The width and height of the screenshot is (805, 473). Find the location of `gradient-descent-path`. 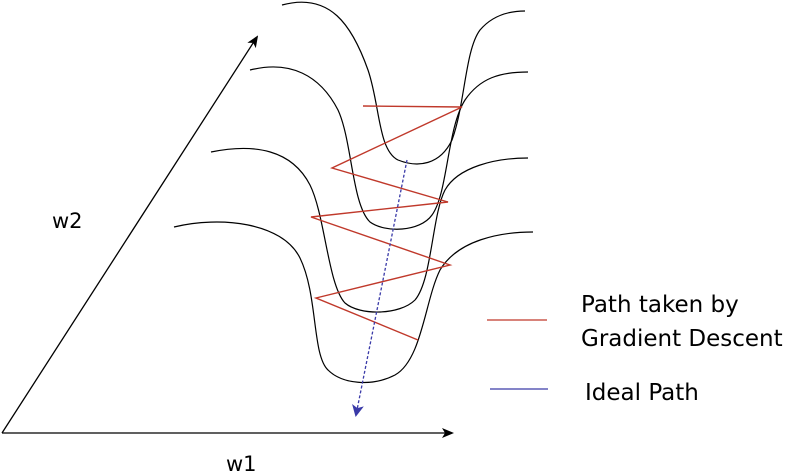

gradient-descent-path is located at coordinates (386, 223).